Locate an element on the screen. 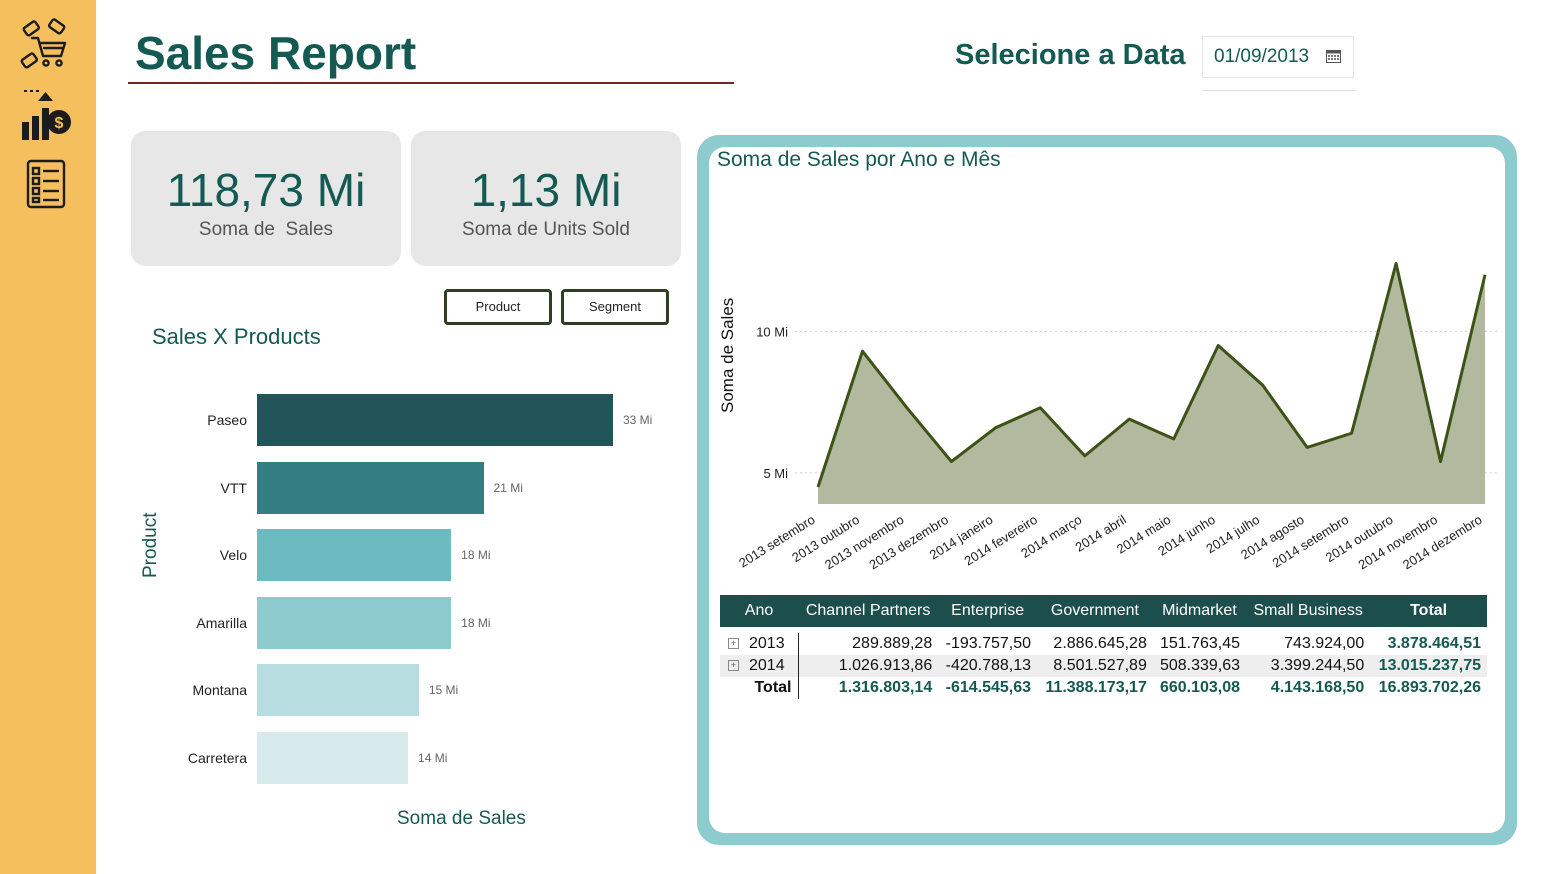 This screenshot has height=874, width=1551. table-cell: 508.339,63 is located at coordinates (1199, 666).